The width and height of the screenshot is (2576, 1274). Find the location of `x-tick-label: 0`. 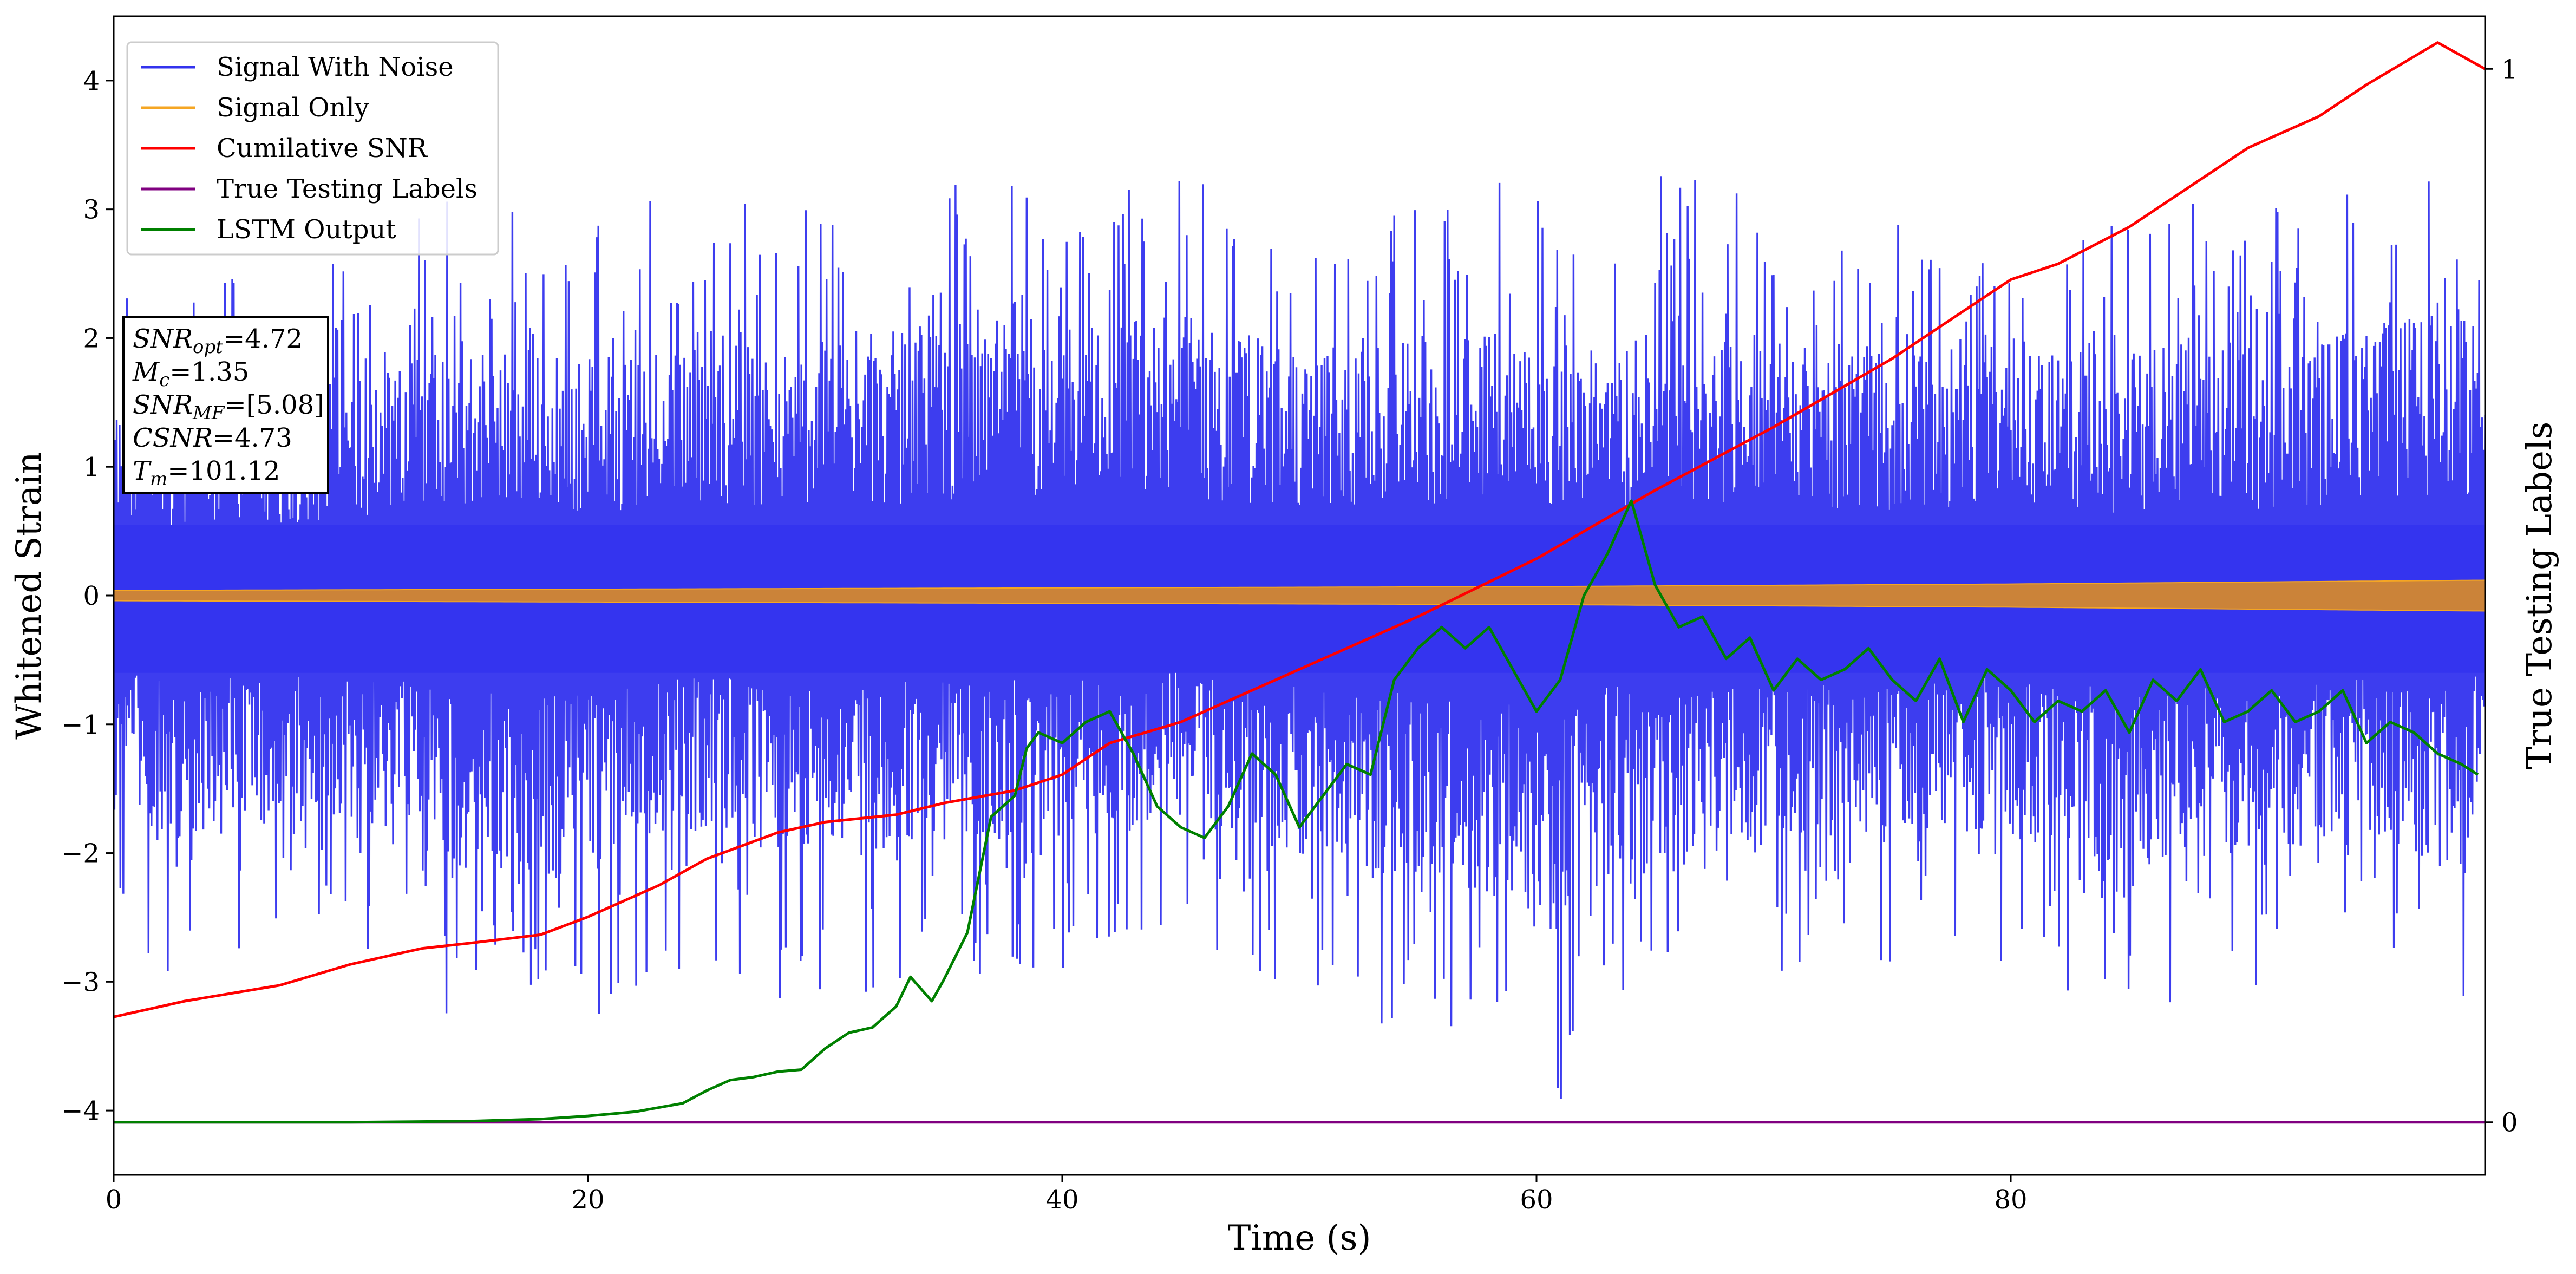

x-tick-label: 0 is located at coordinates (114, 1200).